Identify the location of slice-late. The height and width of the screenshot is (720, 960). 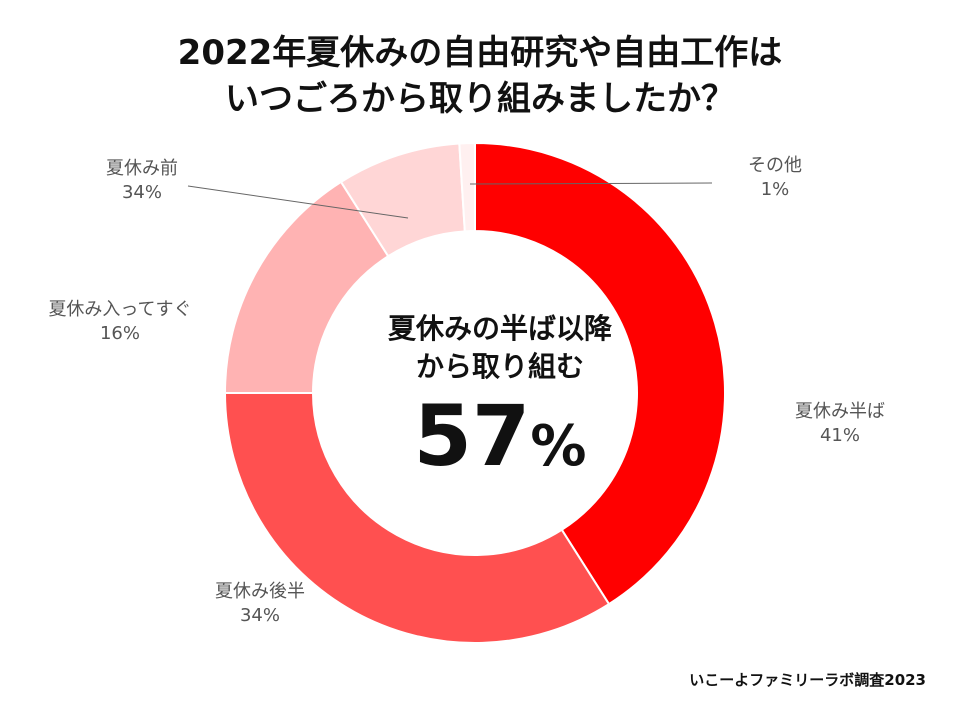
(417, 518).